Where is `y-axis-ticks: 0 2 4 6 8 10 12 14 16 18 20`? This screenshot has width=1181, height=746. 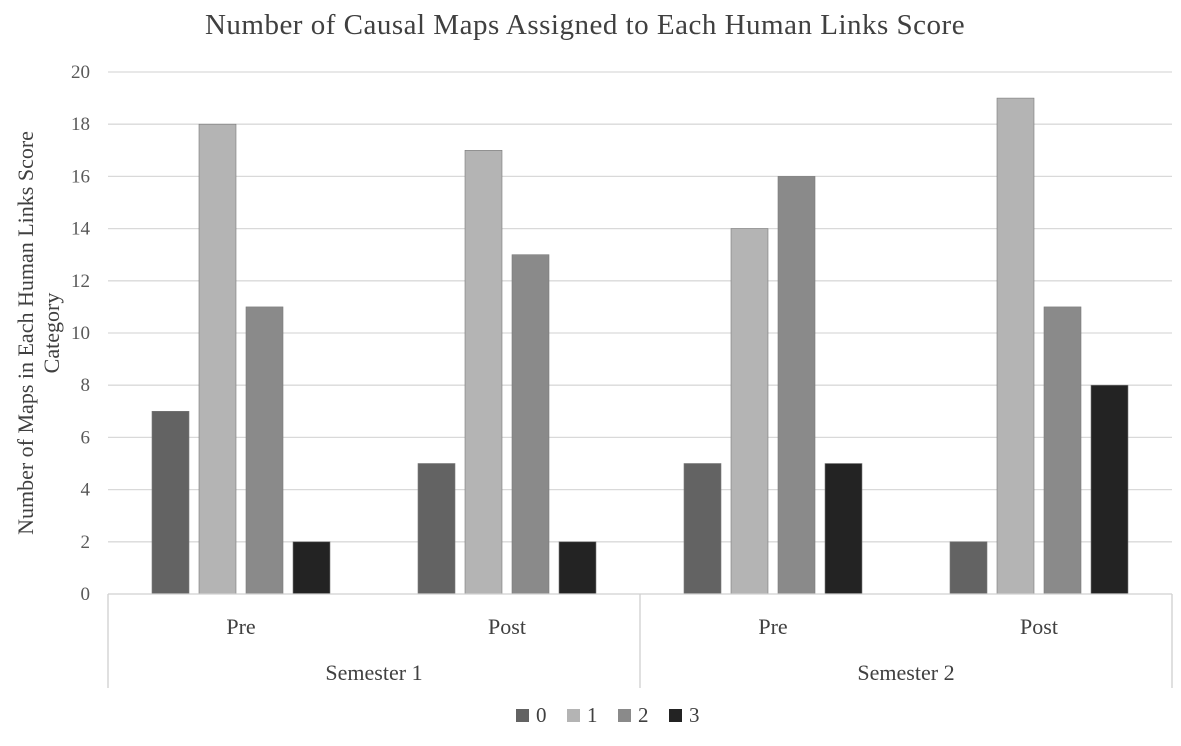
y-axis-ticks: 0 2 4 6 8 10 12 14 16 18 20 is located at coordinates (81, 333).